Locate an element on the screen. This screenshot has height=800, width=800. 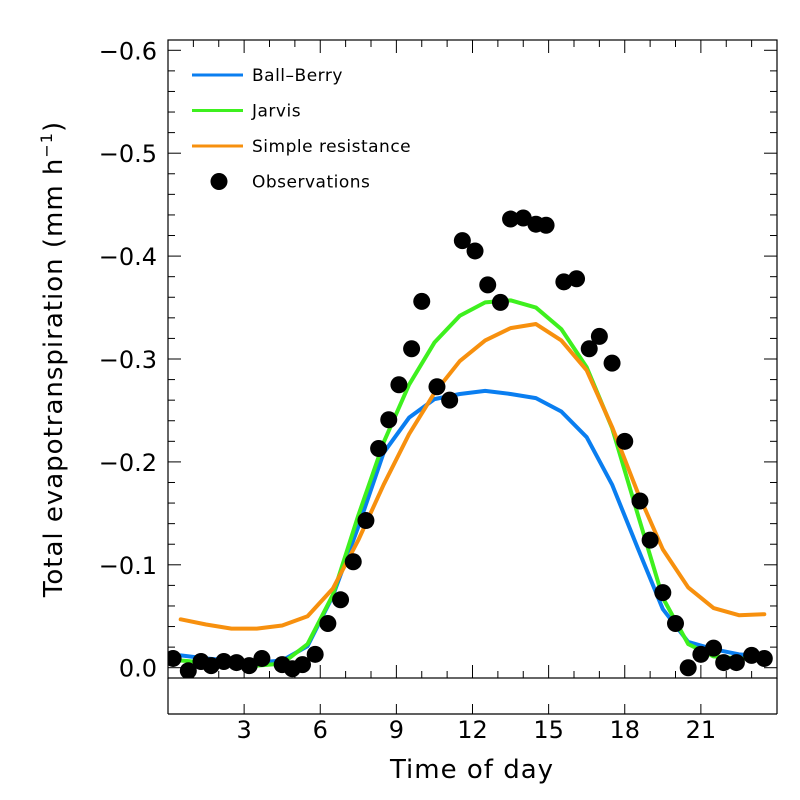
y-tick-label: −0.5 is located at coordinates (128, 154).